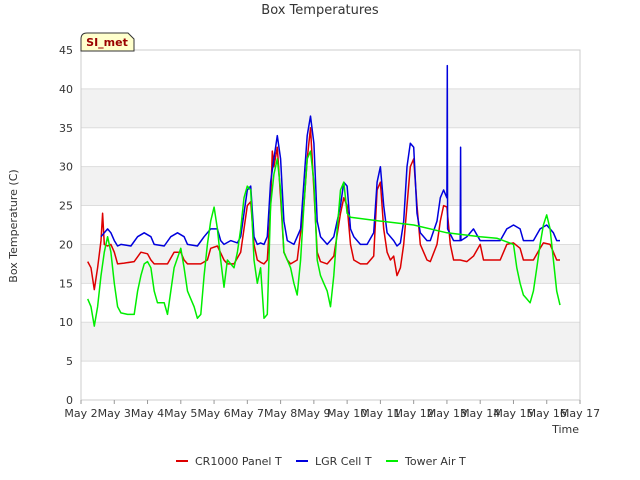  Describe the element at coordinates (513, 413) in the screenshot. I see `x-tick-label: May 15` at that location.